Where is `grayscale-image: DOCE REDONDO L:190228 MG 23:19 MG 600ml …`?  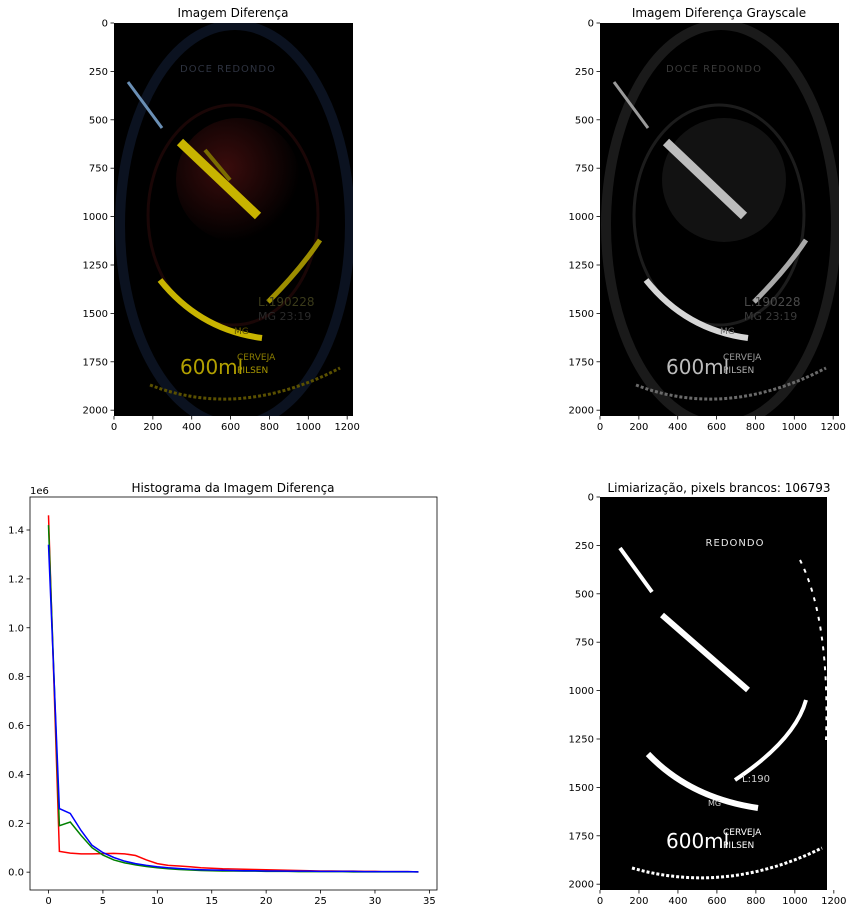
grayscale-image: DOCE REDONDO L:190228 MG 23:19 MG 600ml … is located at coordinates (719, 219).